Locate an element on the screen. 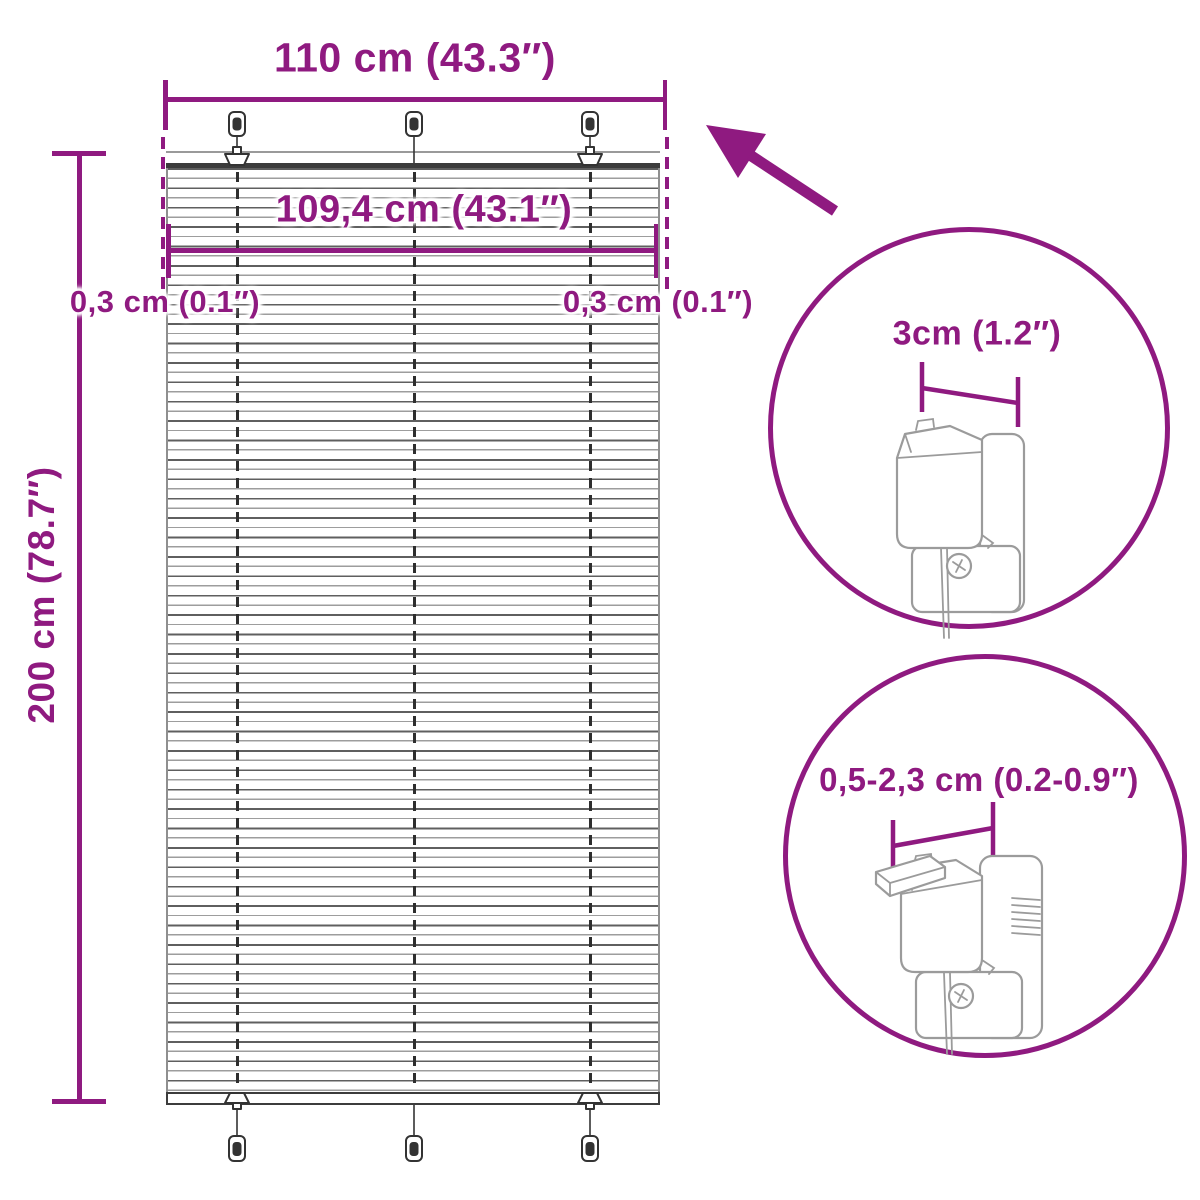 The image size is (1200, 1200). total-width-dimension-line is located at coordinates (415, 99).